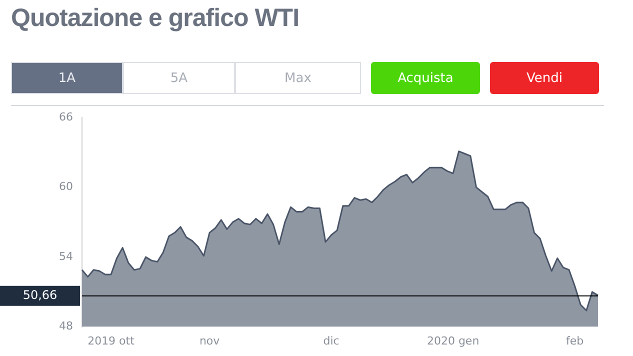  Describe the element at coordinates (66, 187) in the screenshot. I see `y-tick-label: 60` at that location.